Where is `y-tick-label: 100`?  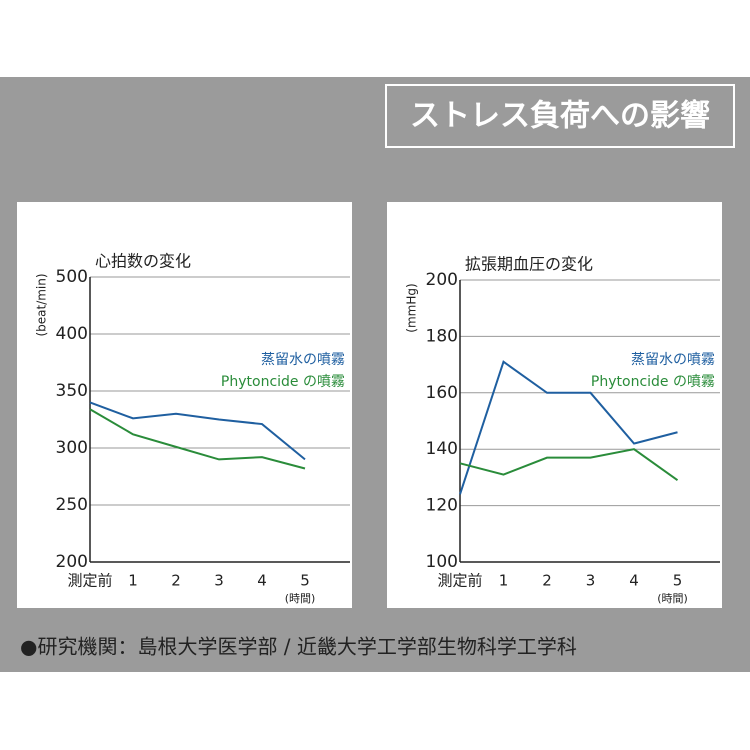
y-tick-label: 100 is located at coordinates (442, 562).